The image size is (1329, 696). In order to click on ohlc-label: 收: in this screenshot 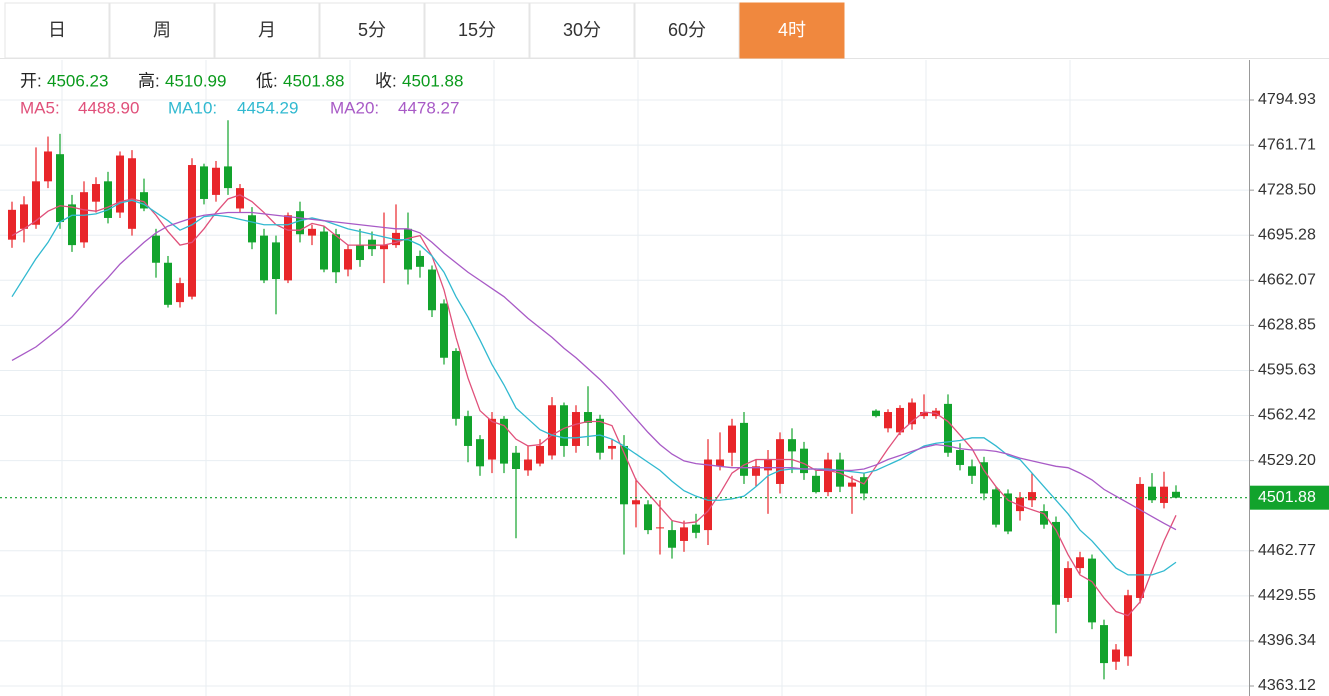, I will do `click(386, 80)`.